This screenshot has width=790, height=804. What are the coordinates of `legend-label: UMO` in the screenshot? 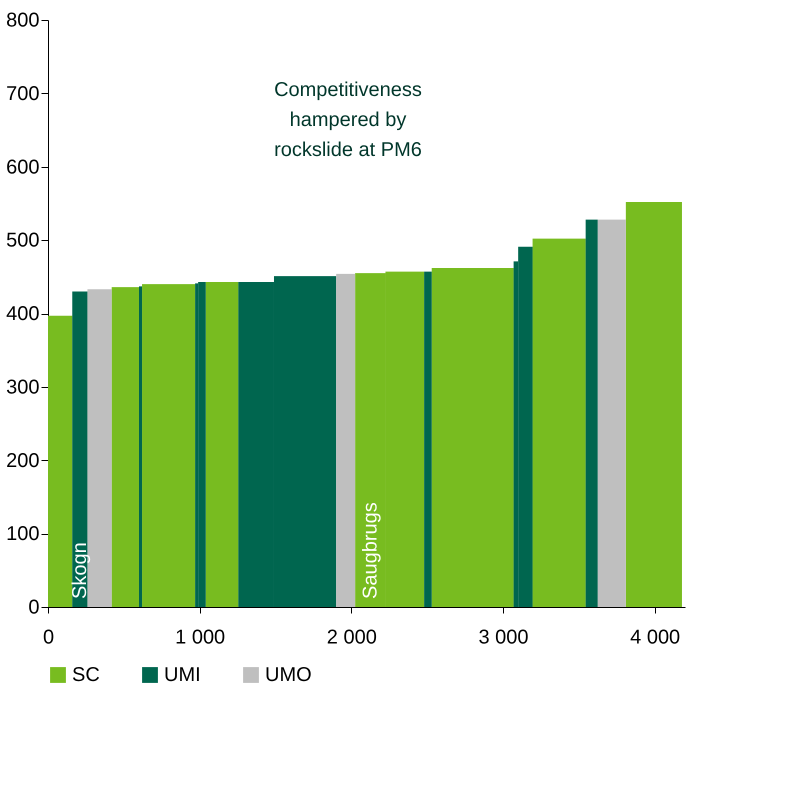 It's located at (288, 675).